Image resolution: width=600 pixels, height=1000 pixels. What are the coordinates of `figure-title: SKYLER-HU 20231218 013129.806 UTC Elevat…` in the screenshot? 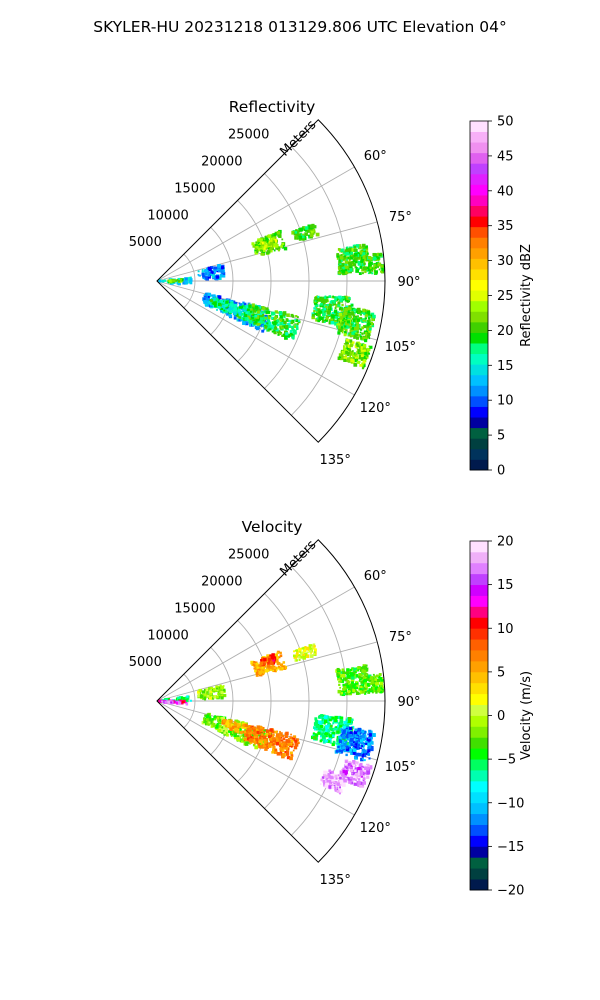 It's located at (300, 27).